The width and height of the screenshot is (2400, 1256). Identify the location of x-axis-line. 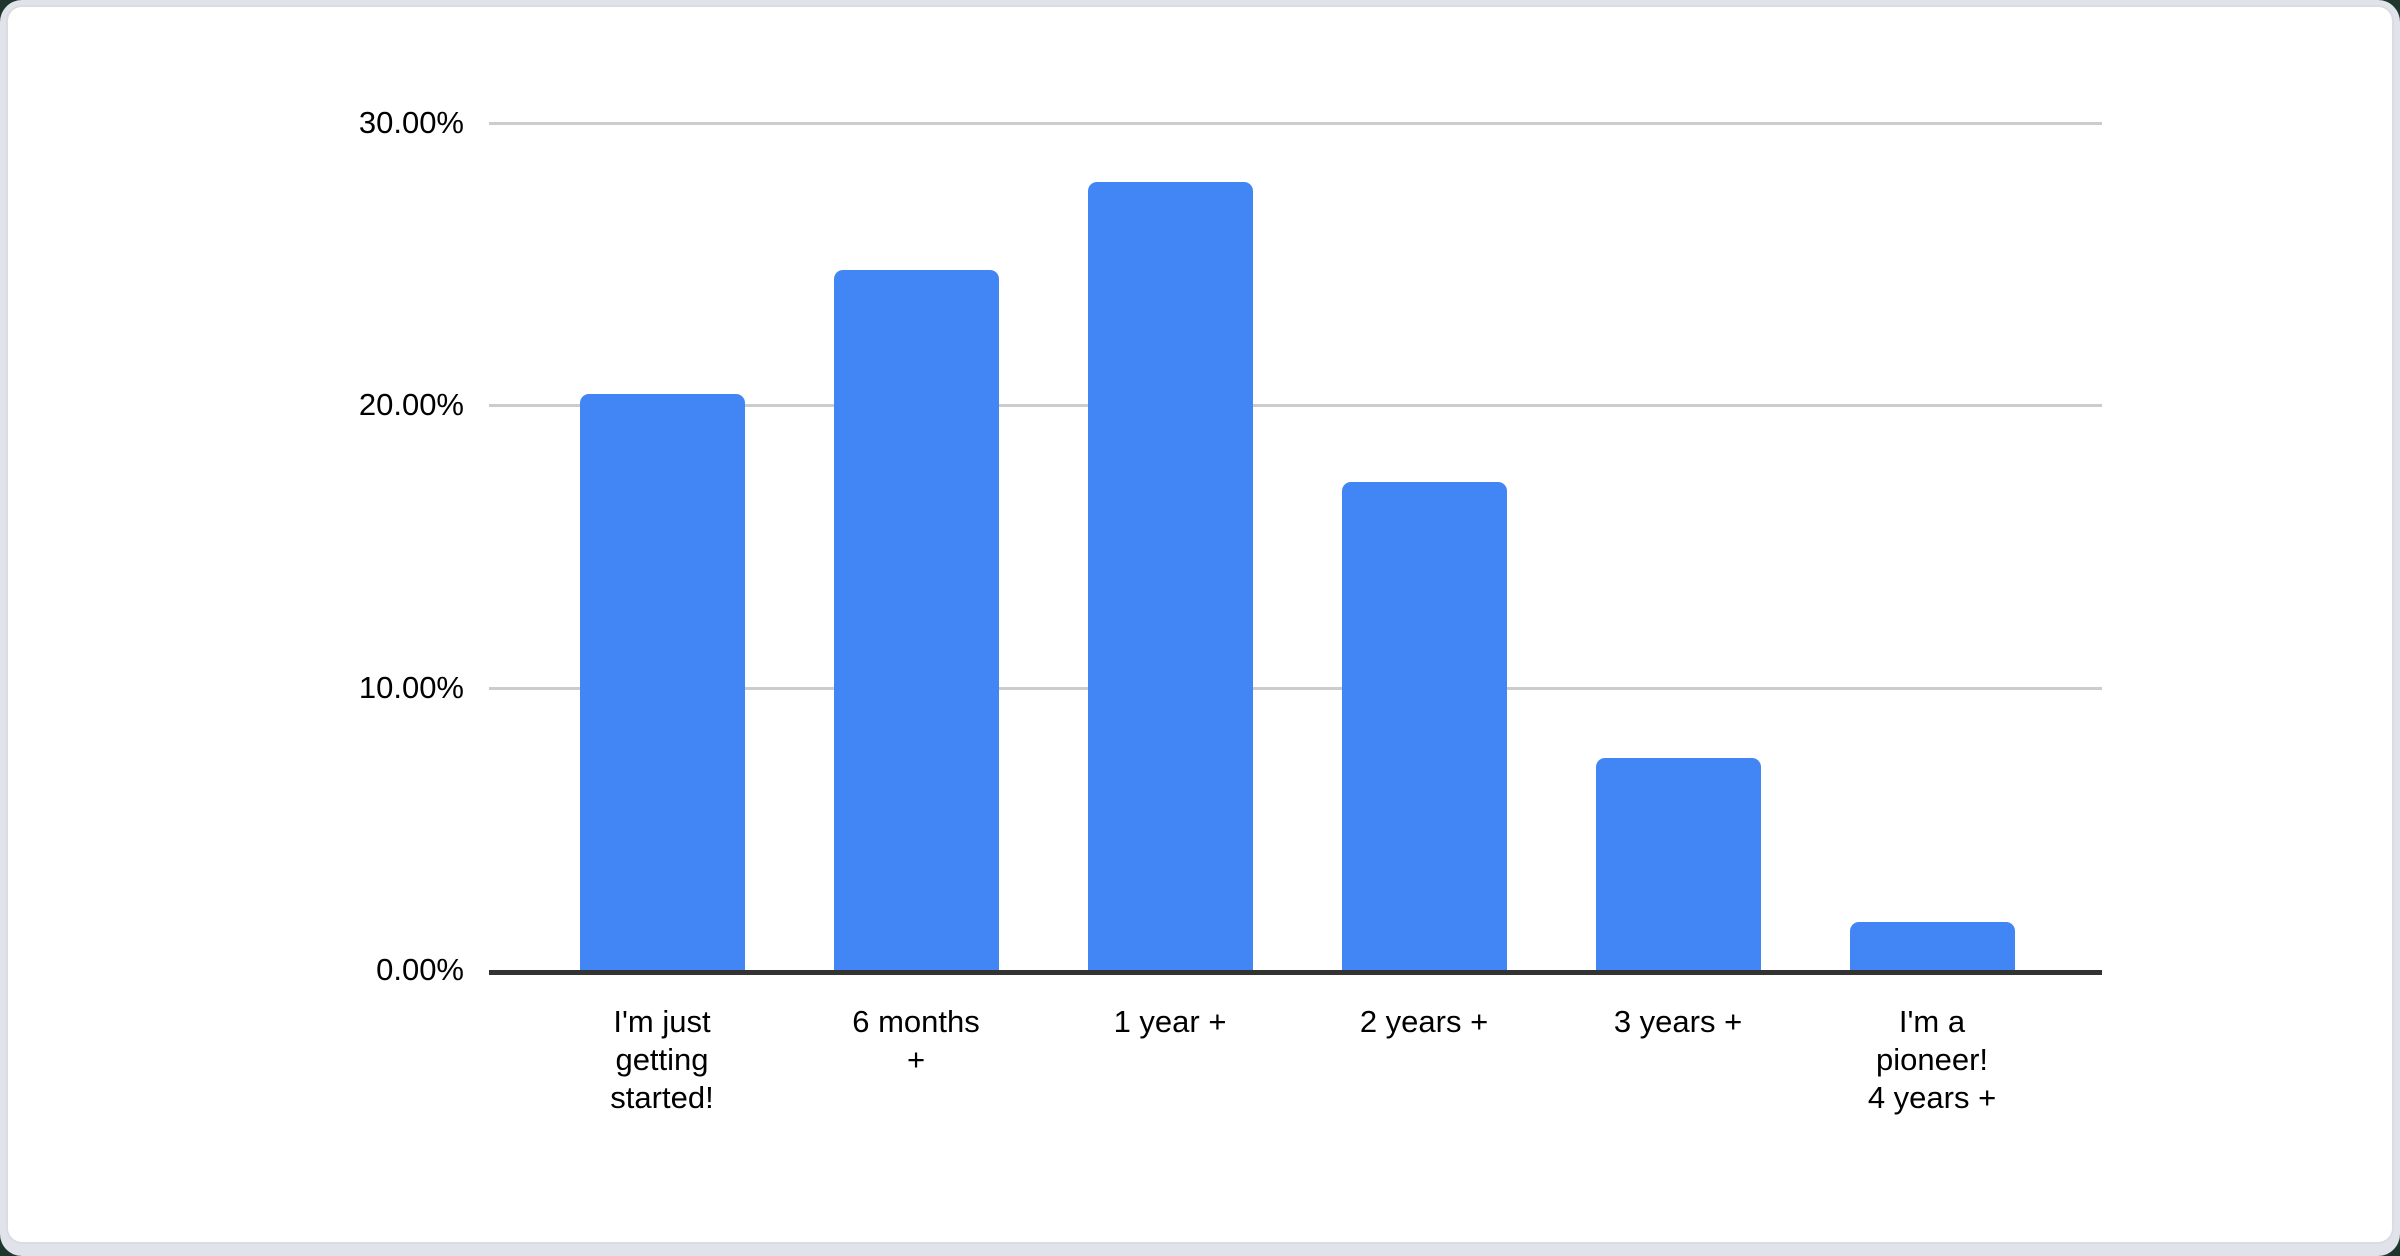
(1295, 972).